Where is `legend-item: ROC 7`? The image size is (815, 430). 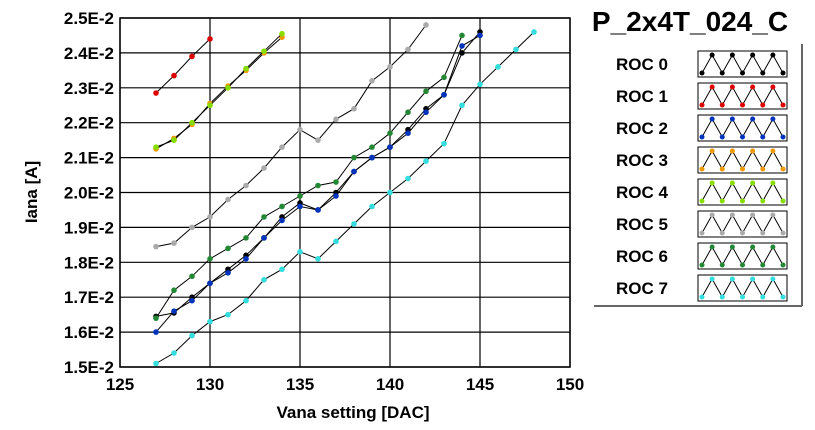 legend-item: ROC 7 is located at coordinates (702, 288).